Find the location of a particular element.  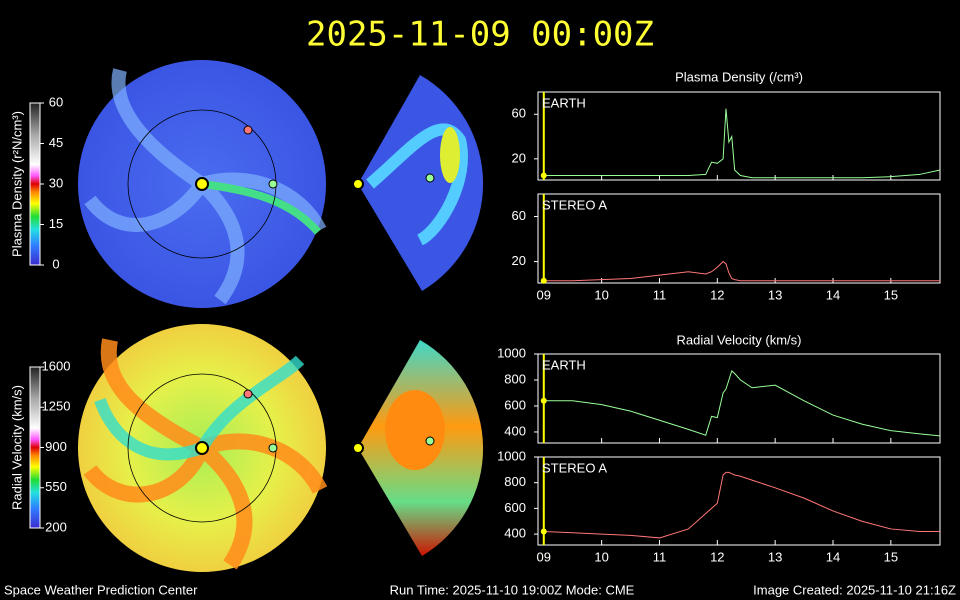

density-wedge is located at coordinates (418, 183).